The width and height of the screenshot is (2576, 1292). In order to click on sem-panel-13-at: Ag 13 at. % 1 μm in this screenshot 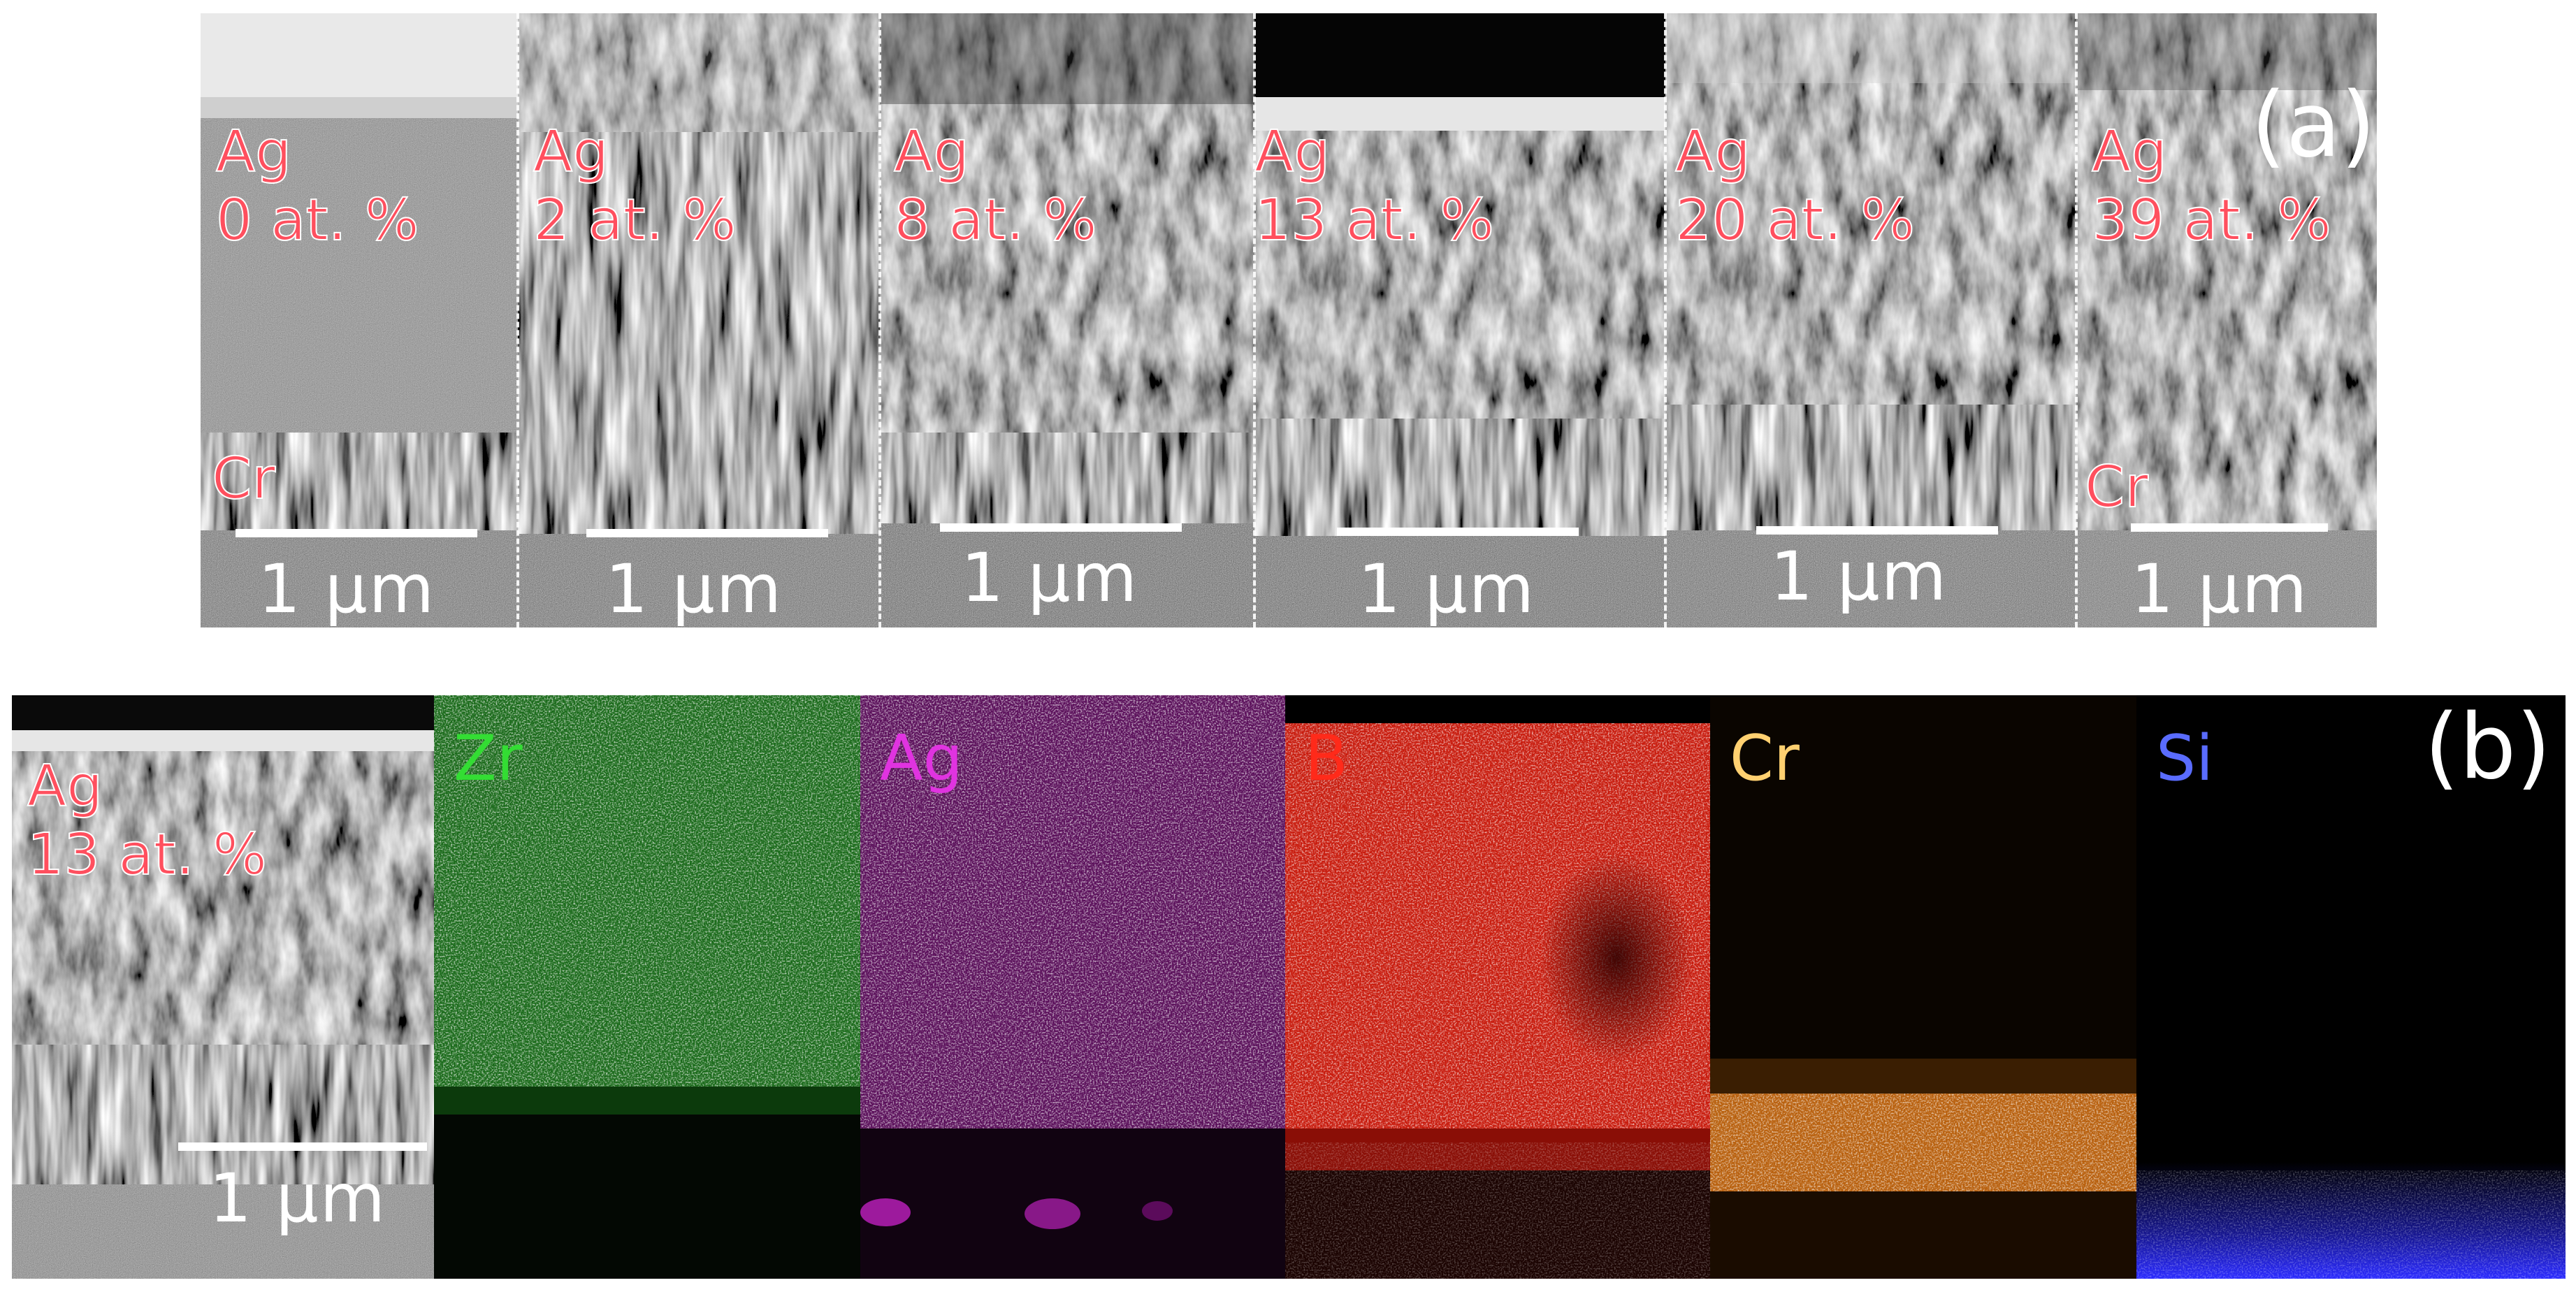, I will do `click(1459, 320)`.